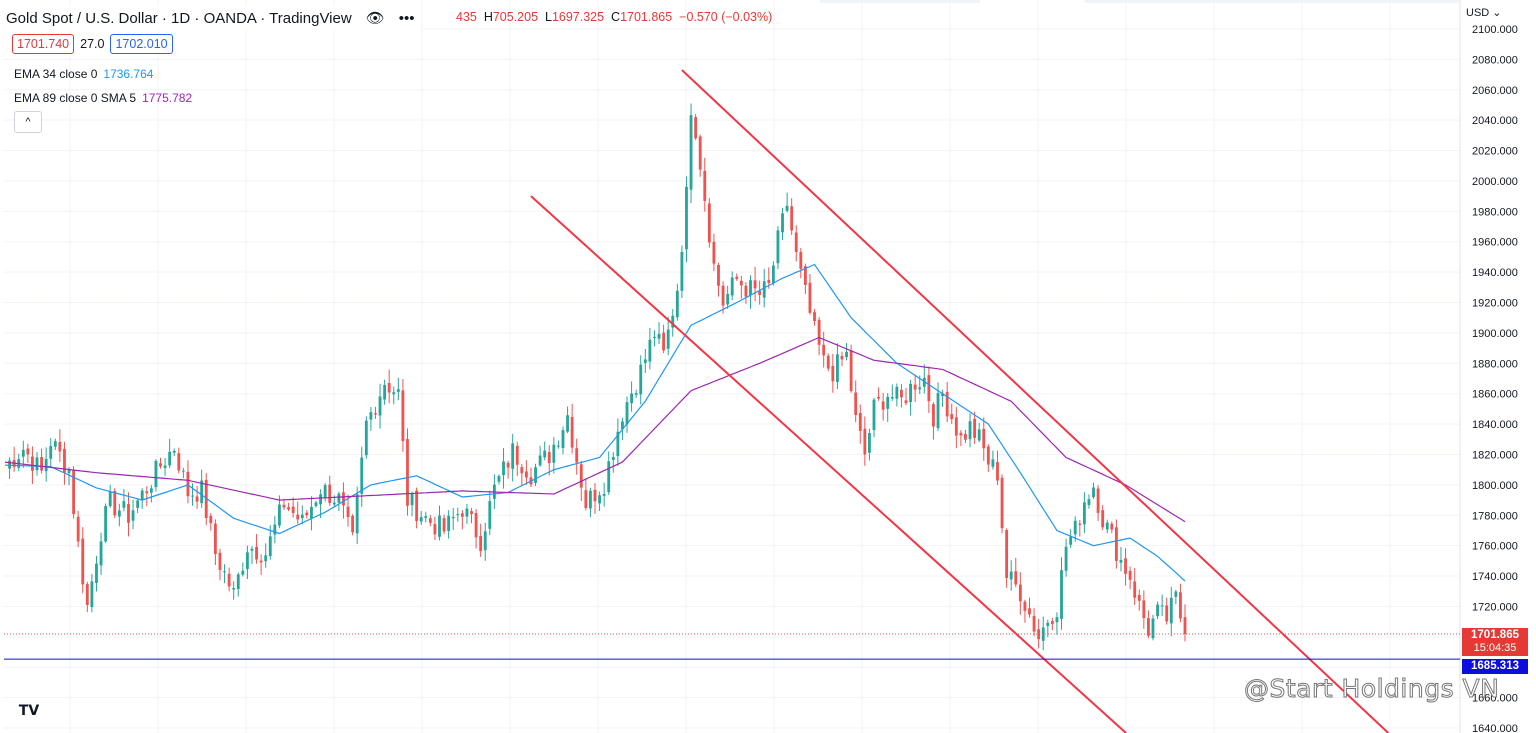 Image resolution: width=1536 pixels, height=733 pixels. What do you see at coordinates (43, 44) in the screenshot?
I see `sell-price-button: 1701.740` at bounding box center [43, 44].